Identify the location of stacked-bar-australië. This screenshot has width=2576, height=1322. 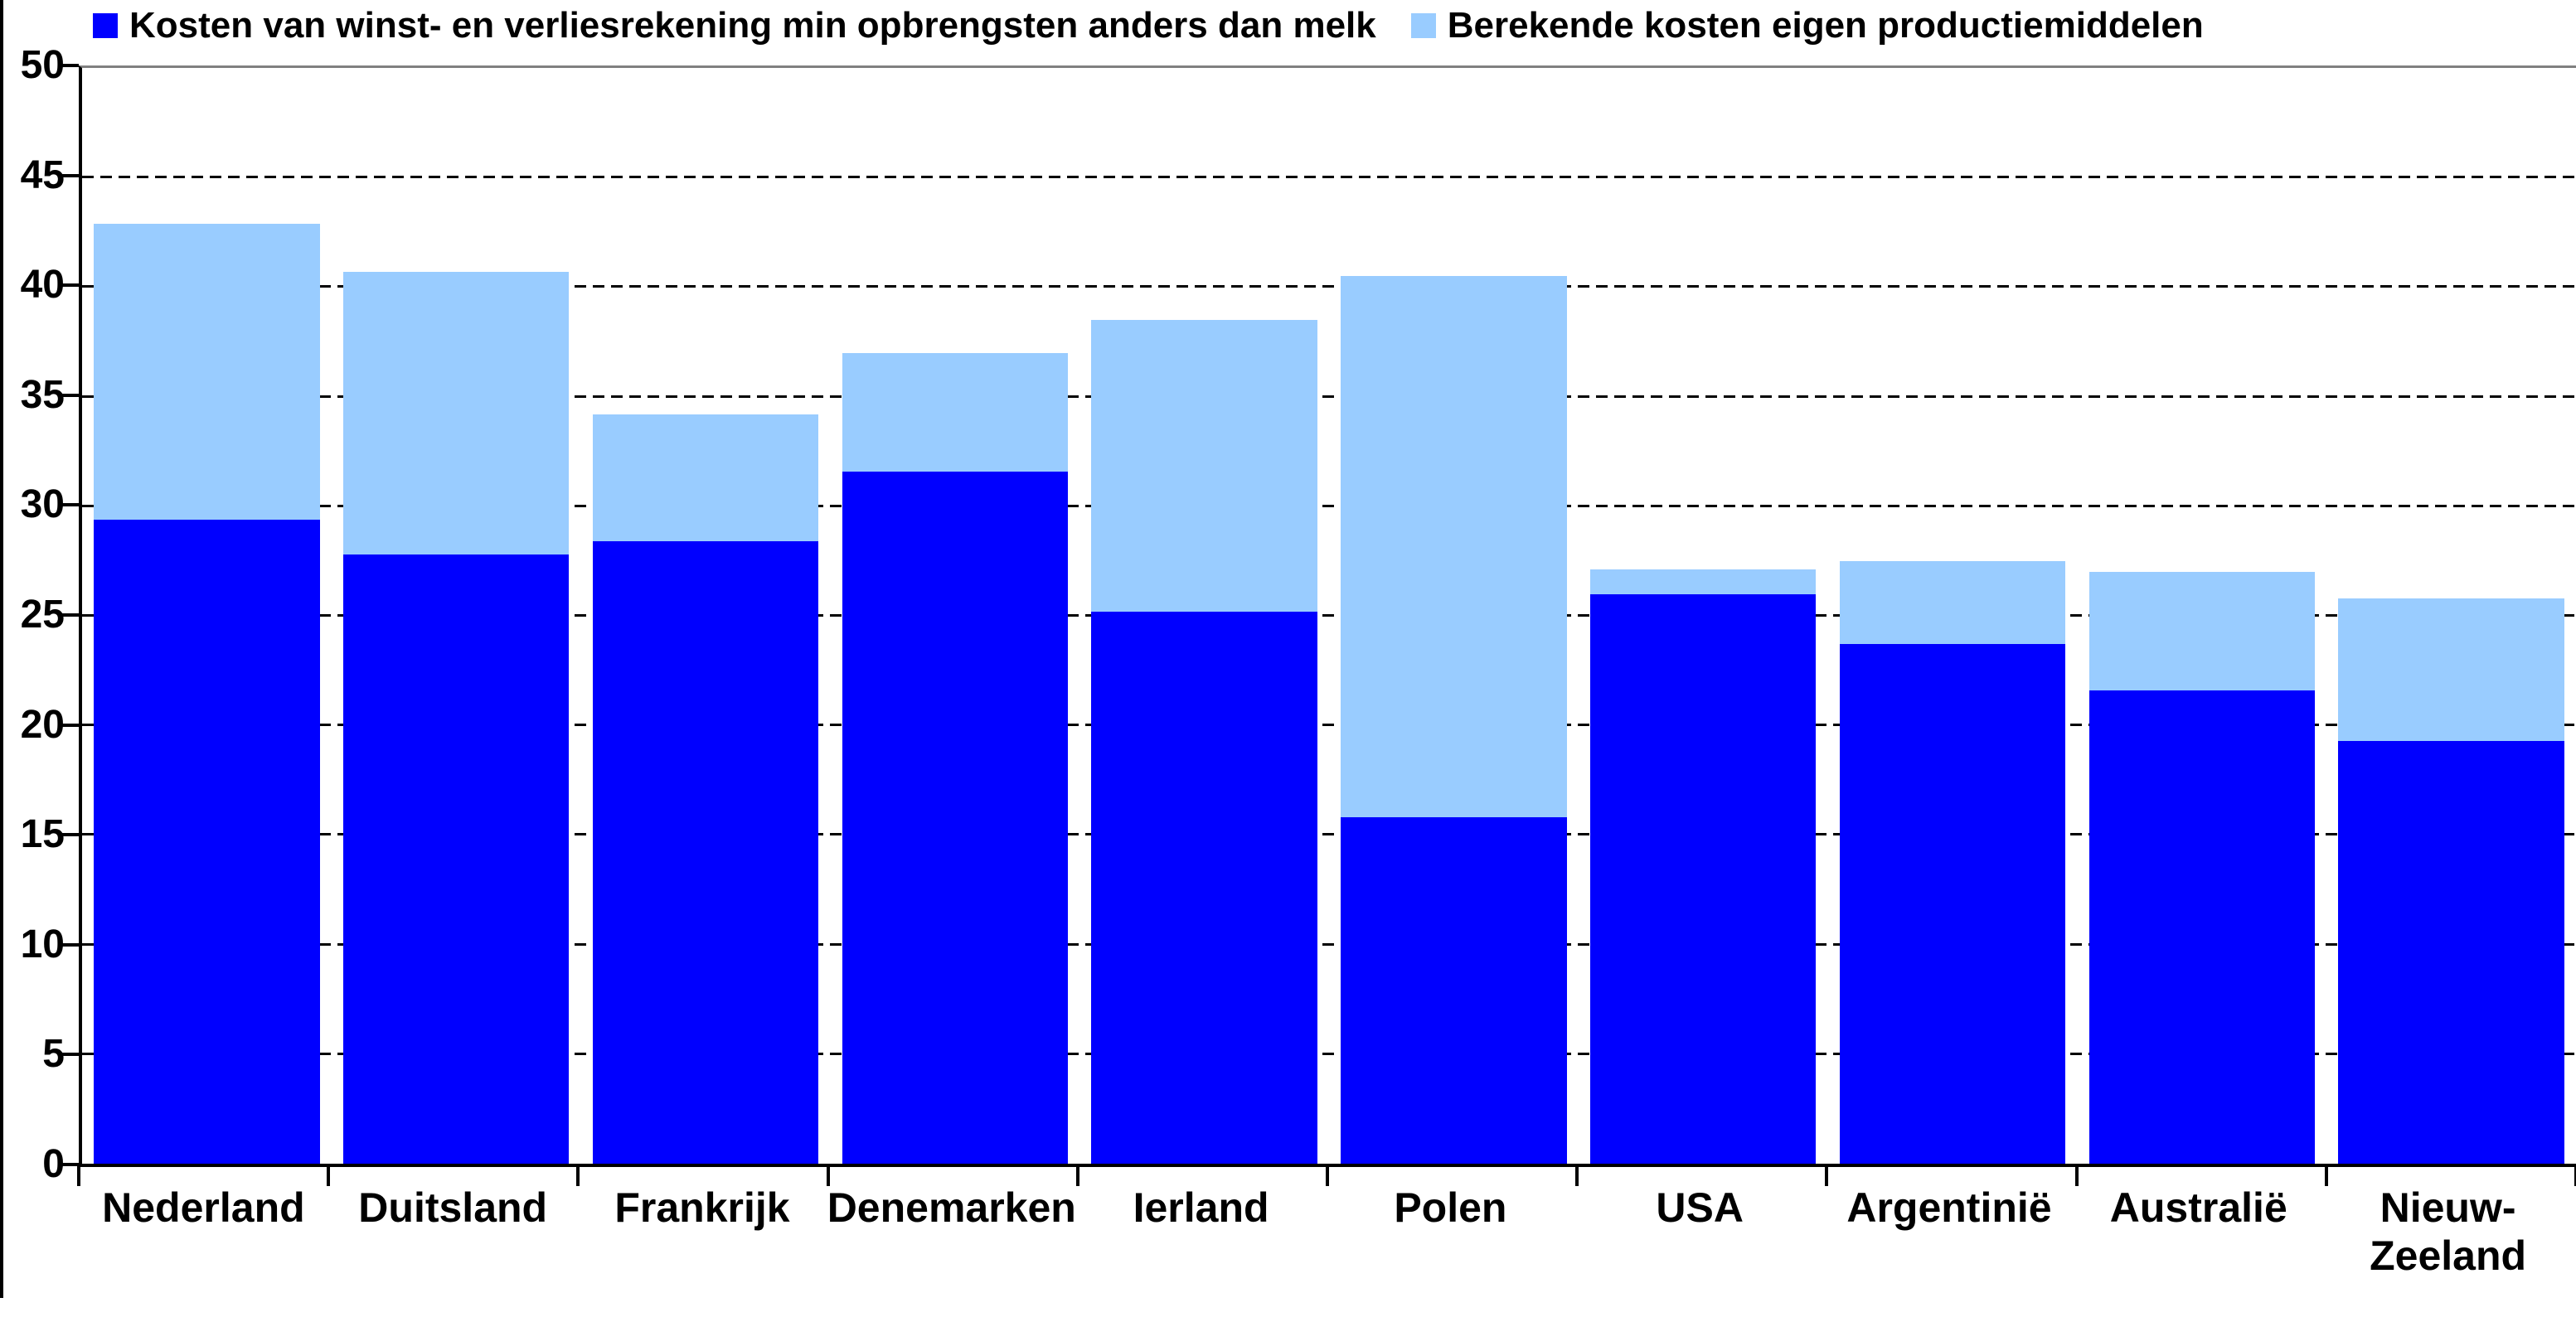
(2202, 868).